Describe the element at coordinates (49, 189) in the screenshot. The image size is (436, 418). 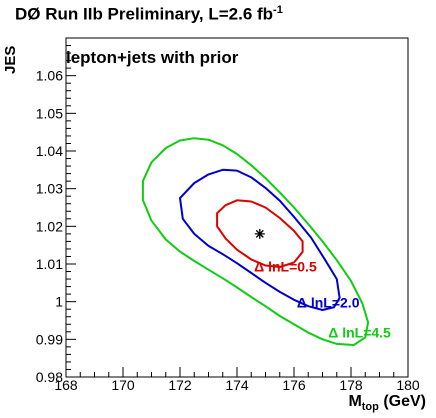
I see `y-tick-label: 1.03` at that location.